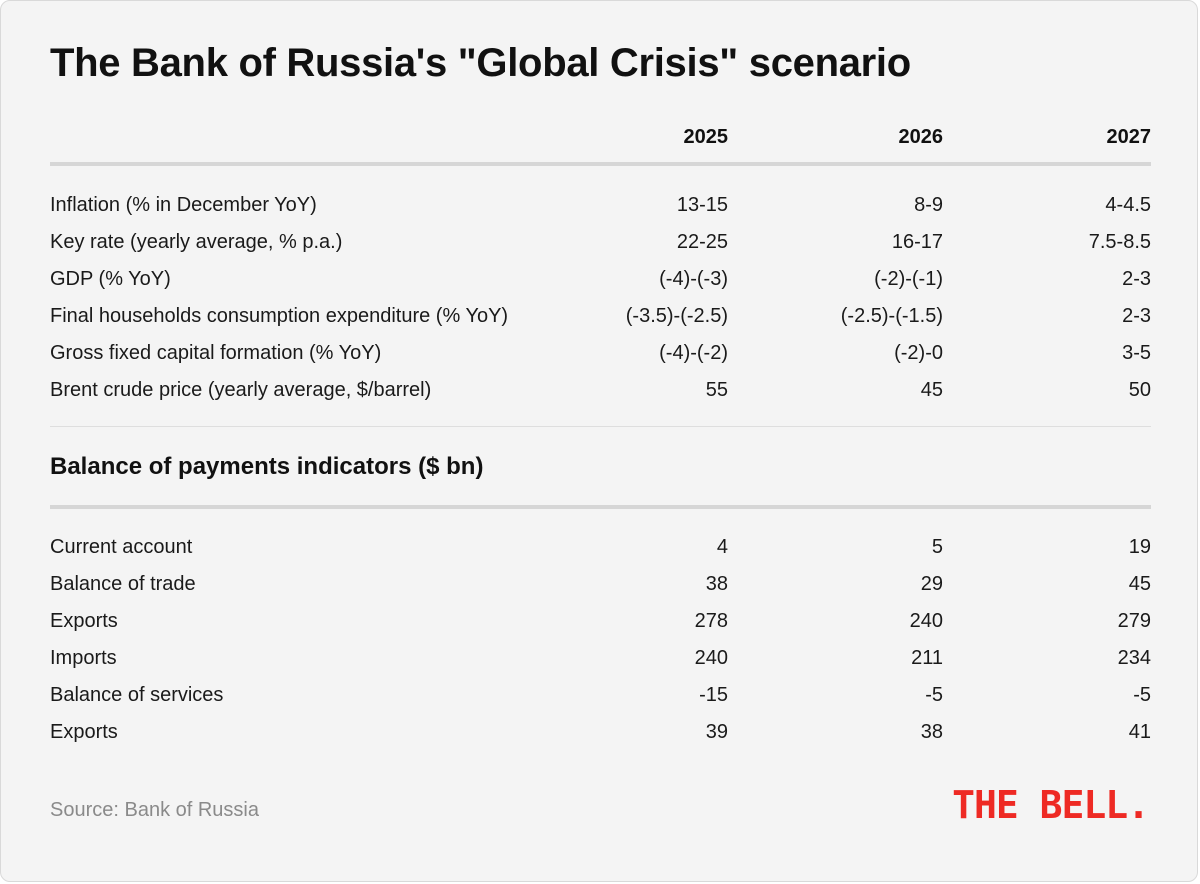  What do you see at coordinates (1051, 805) in the screenshot?
I see `the-bell-logo: THE BELL.` at bounding box center [1051, 805].